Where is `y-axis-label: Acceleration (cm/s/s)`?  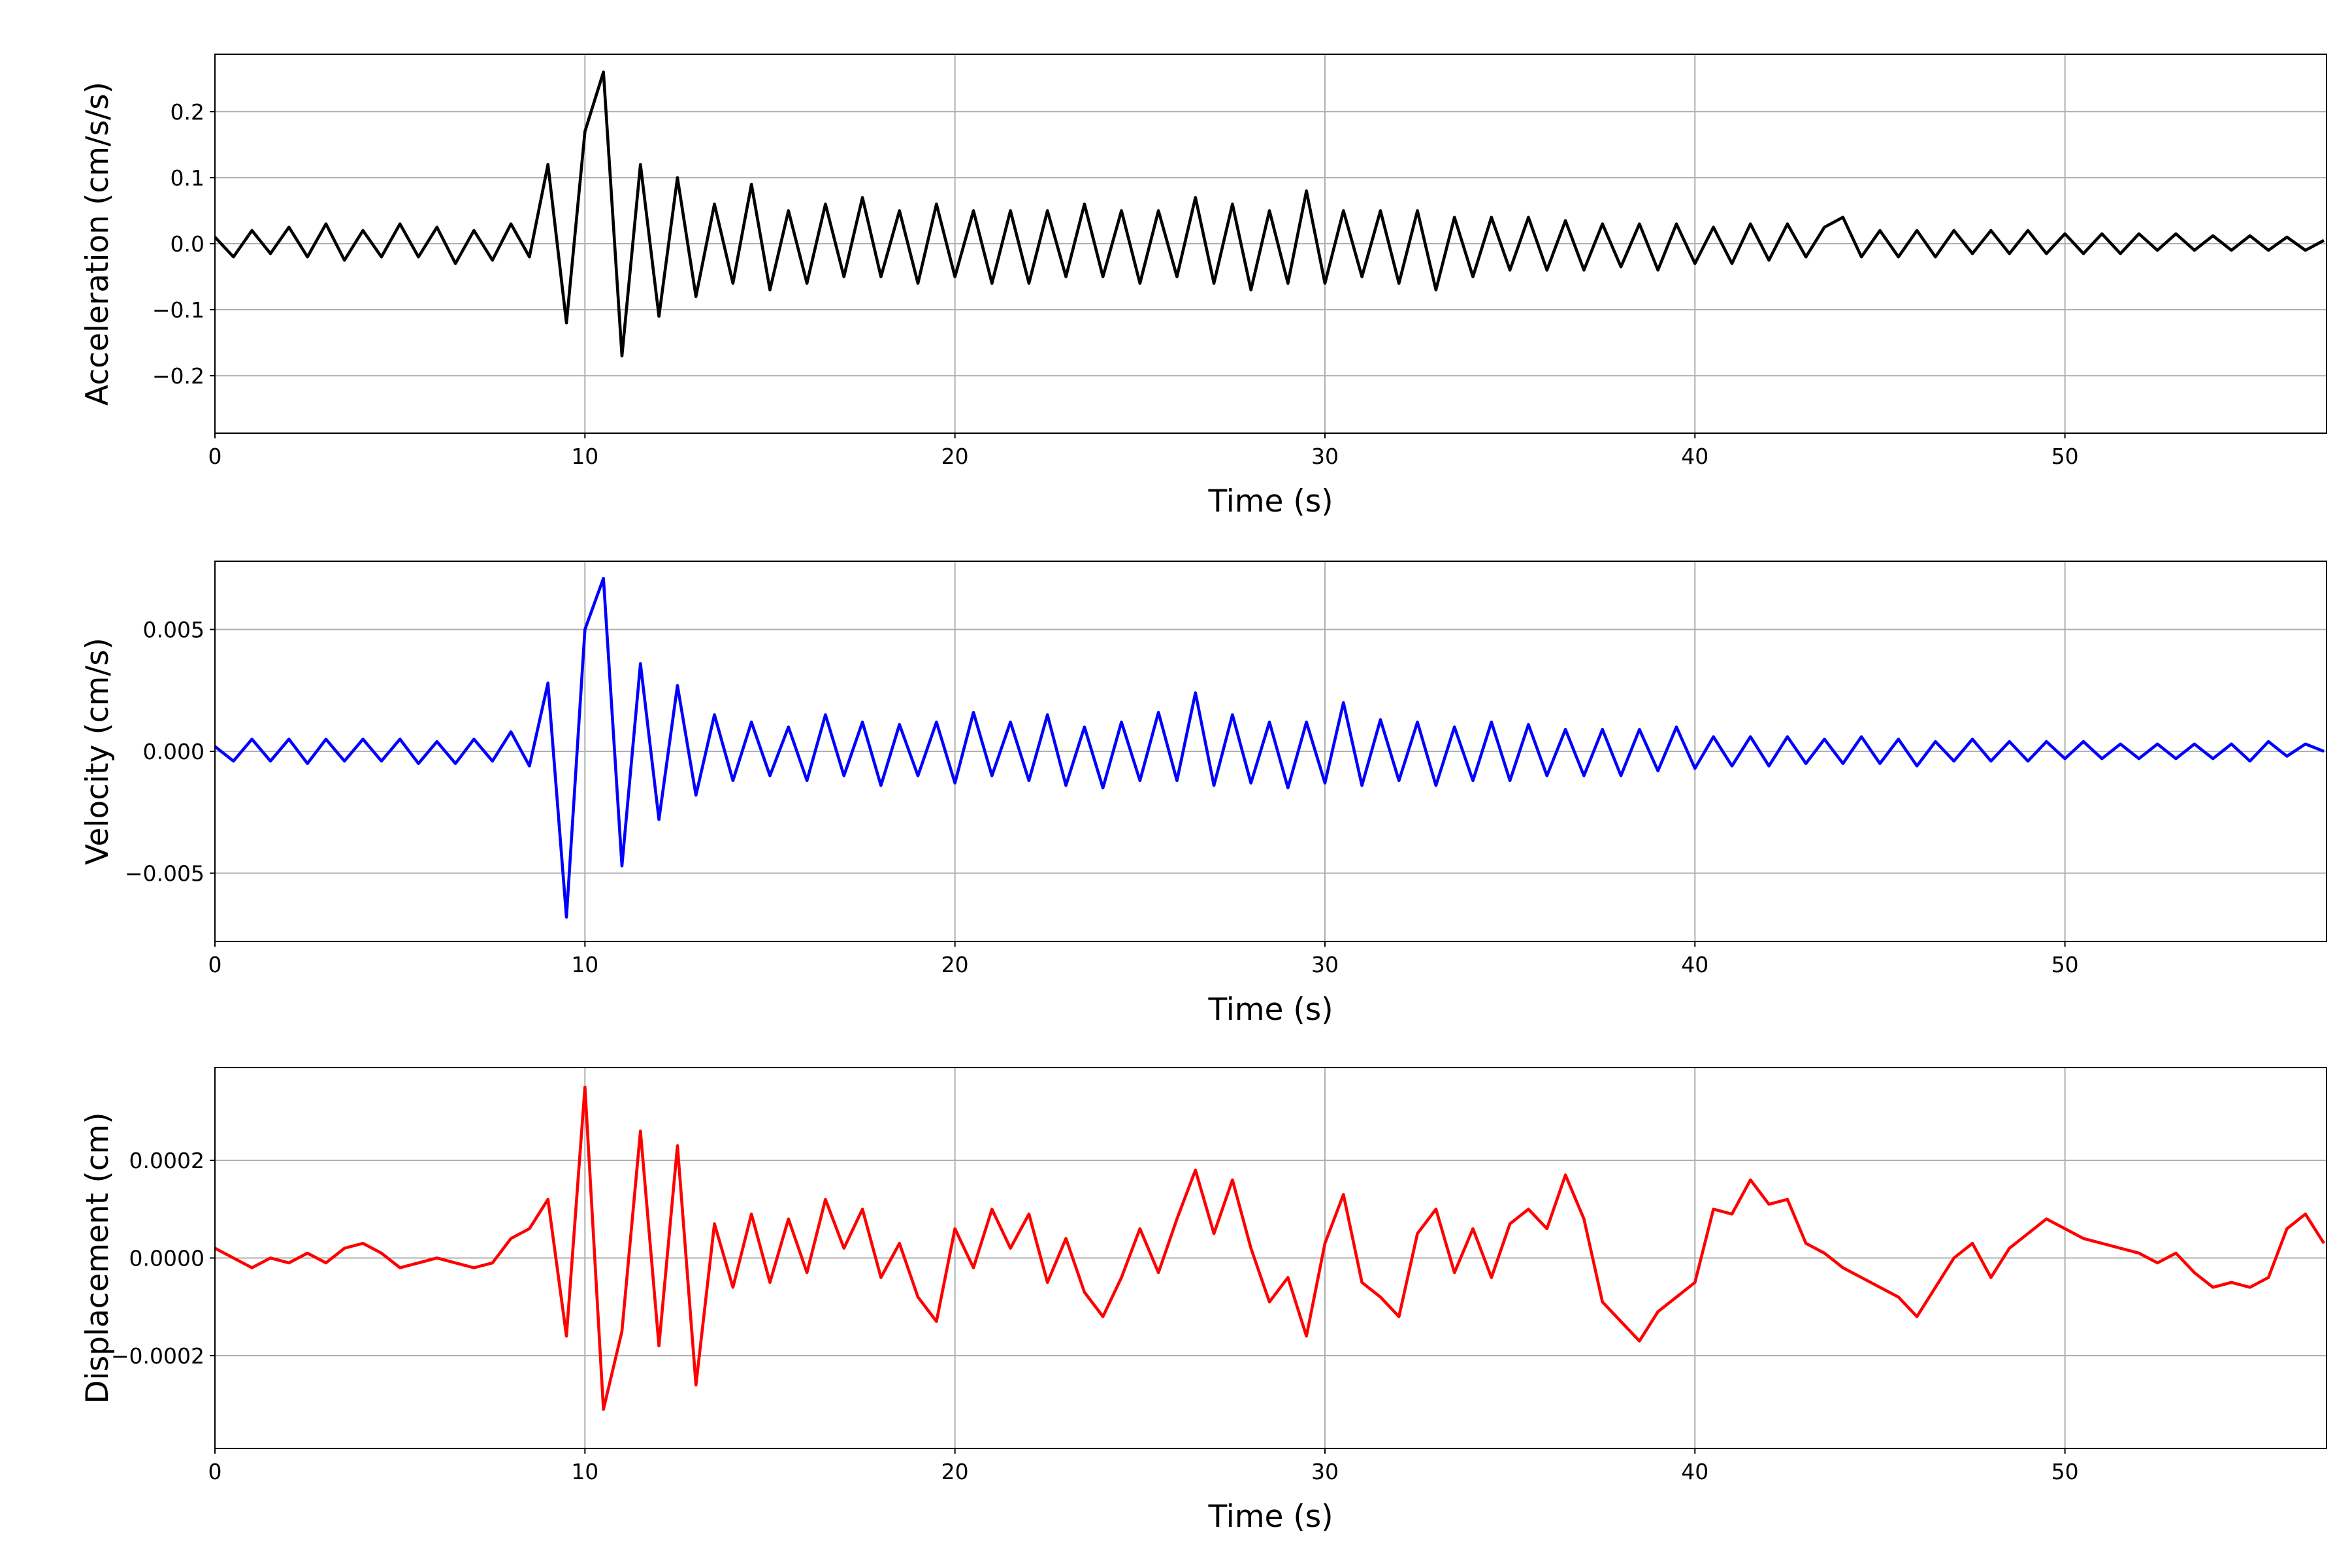 y-axis-label: Acceleration (cm/s/s) is located at coordinates (98, 244).